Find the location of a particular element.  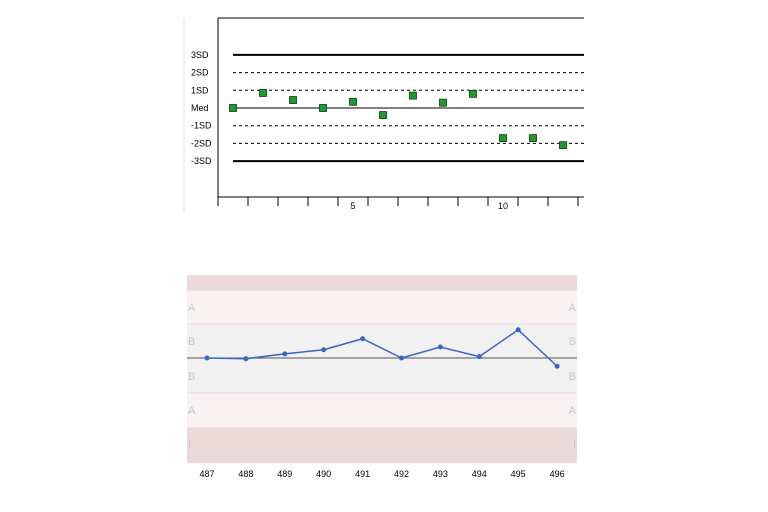

x-category-label: 488 is located at coordinates (245, 474).